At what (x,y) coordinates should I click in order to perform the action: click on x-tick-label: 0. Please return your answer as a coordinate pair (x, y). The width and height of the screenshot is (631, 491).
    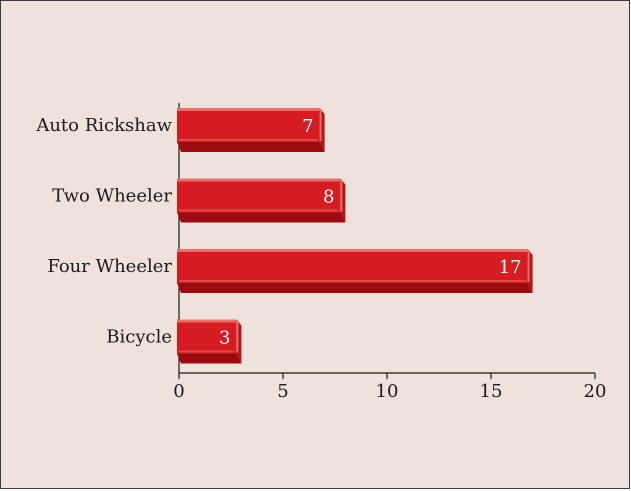
    Looking at the image, I should click on (178, 391).